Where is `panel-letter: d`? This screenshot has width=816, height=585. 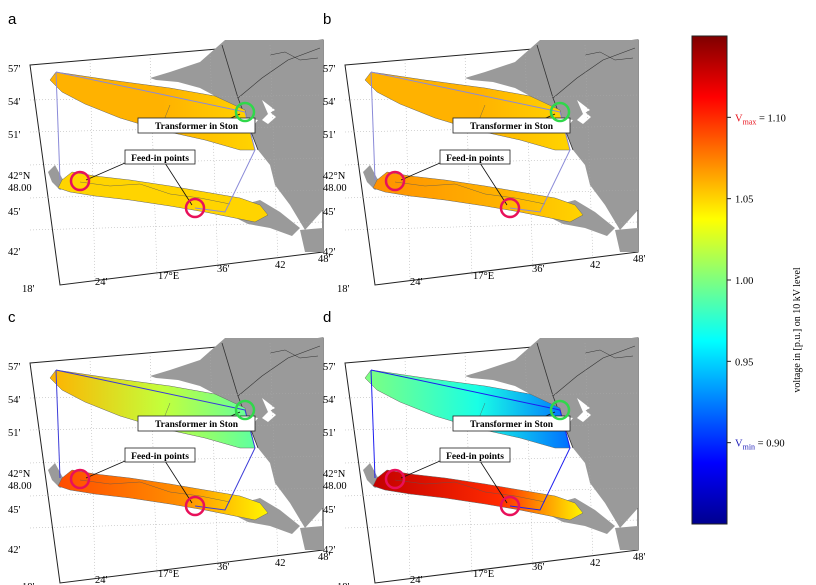
panel-letter: d is located at coordinates (327, 317).